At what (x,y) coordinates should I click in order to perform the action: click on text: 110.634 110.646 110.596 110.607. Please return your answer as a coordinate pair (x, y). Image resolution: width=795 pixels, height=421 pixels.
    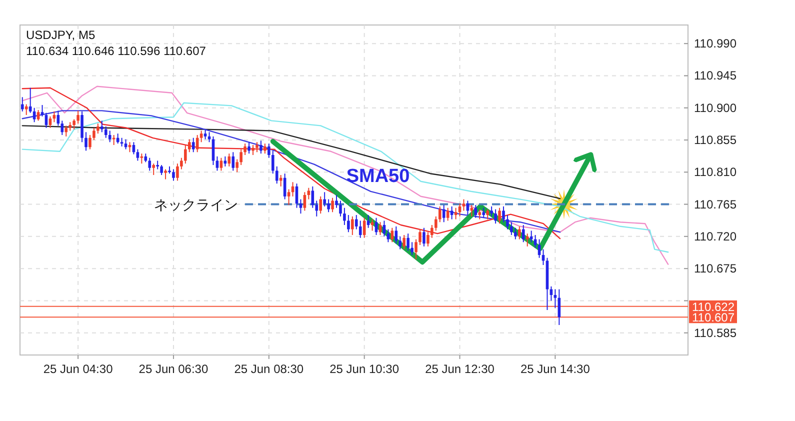
    Looking at the image, I should click on (116, 51).